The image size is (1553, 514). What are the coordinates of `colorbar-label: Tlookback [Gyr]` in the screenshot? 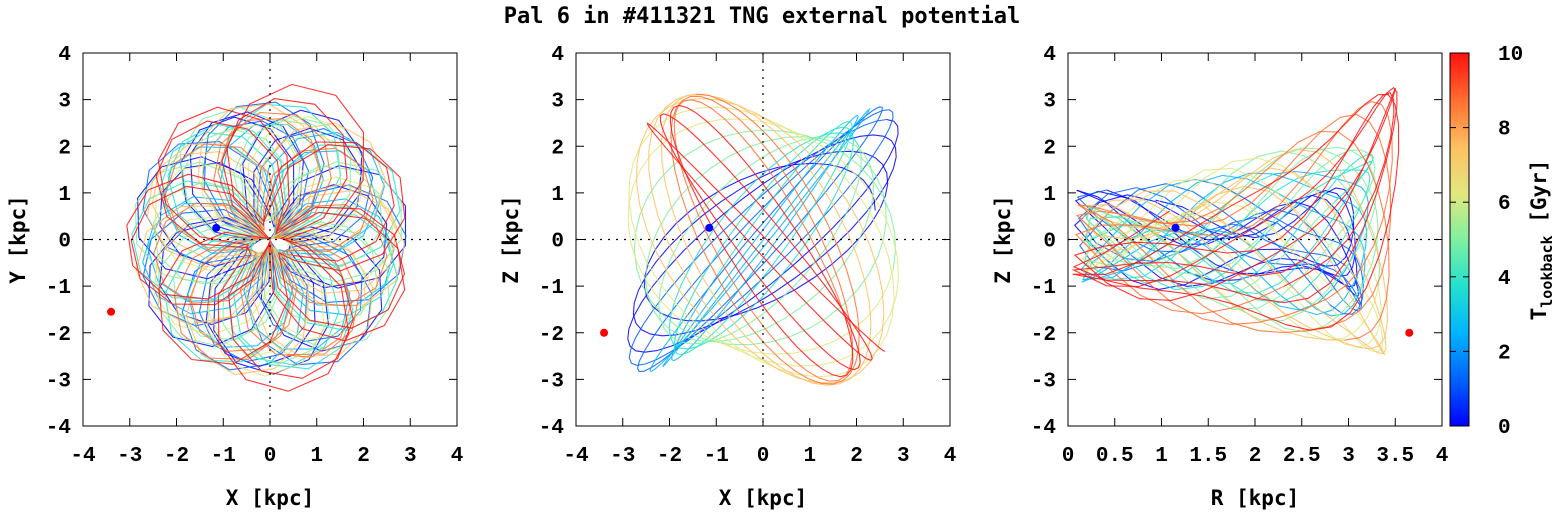 It's located at (1540, 240).